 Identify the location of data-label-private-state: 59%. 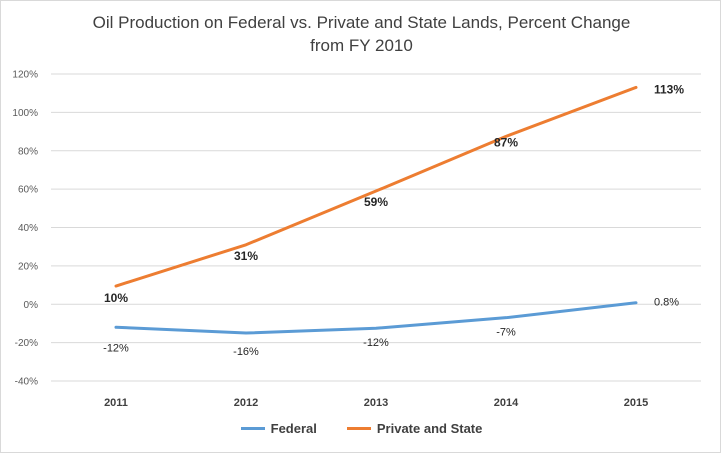
(376, 202).